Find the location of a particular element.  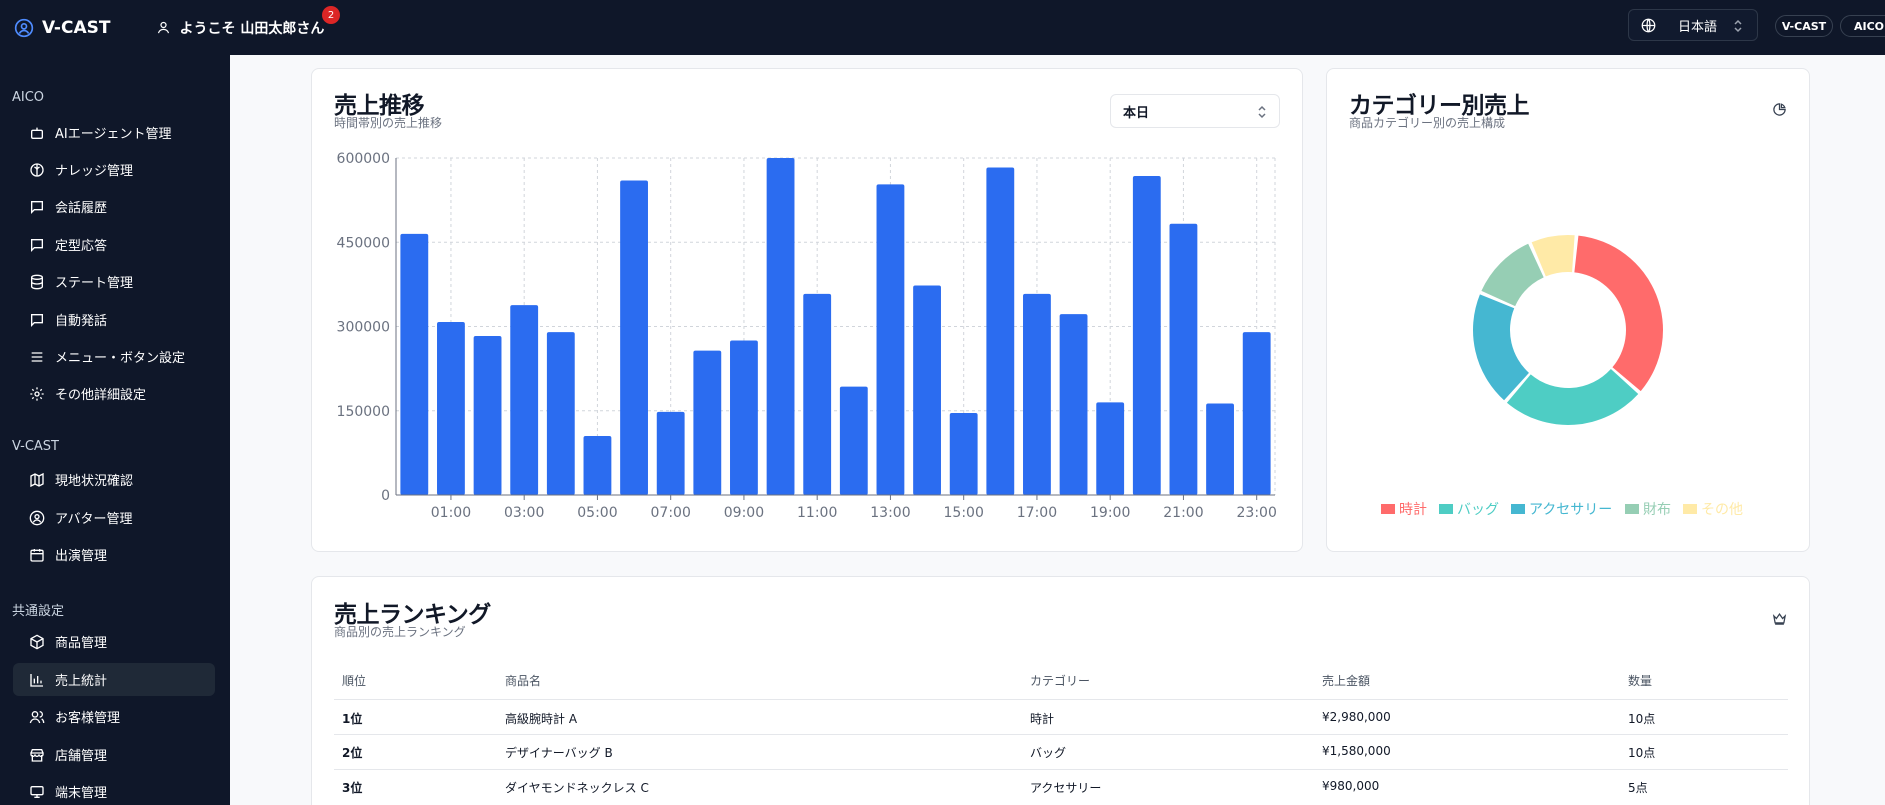

message-dots-icon is located at coordinates (37, 245).